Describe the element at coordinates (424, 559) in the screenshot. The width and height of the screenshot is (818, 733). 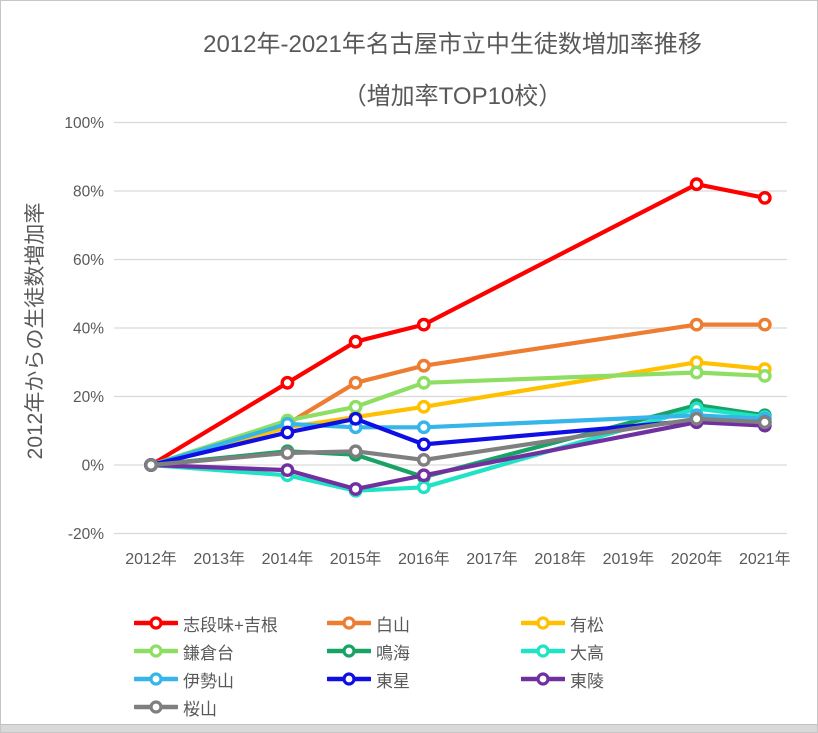
I see `x-tick-label: 2016年` at that location.